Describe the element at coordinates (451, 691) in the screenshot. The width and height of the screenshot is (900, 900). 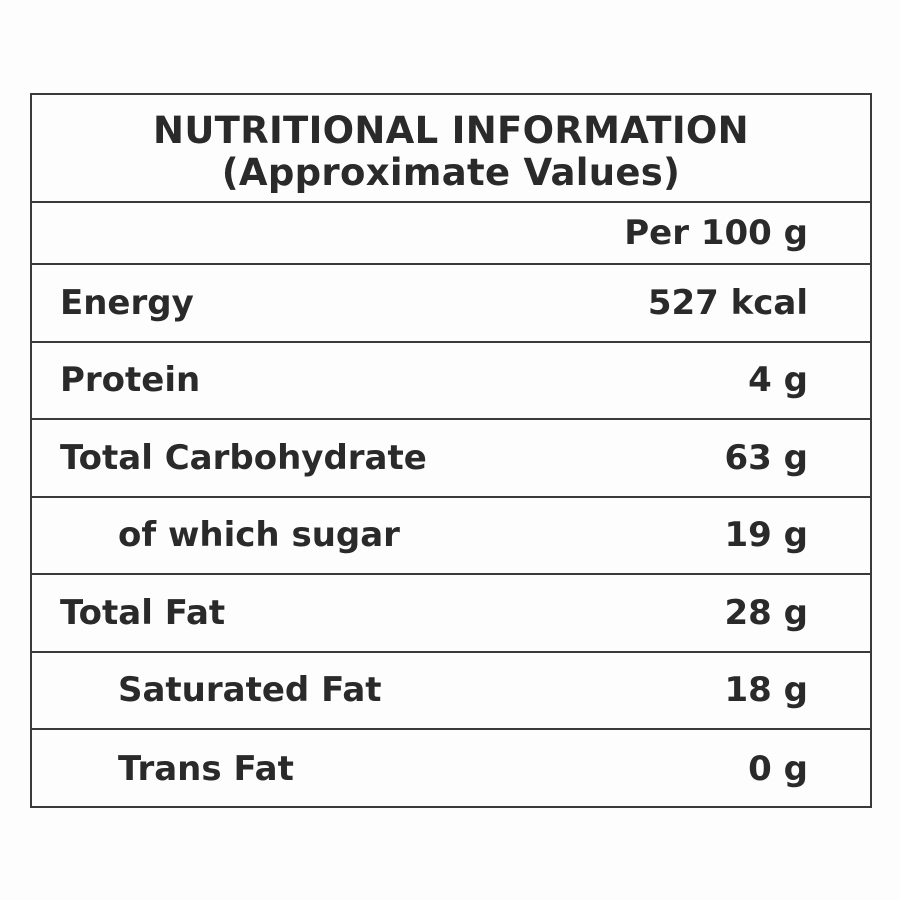
I see `table-row-saturated-fat: Saturated Fat 18 g` at that location.